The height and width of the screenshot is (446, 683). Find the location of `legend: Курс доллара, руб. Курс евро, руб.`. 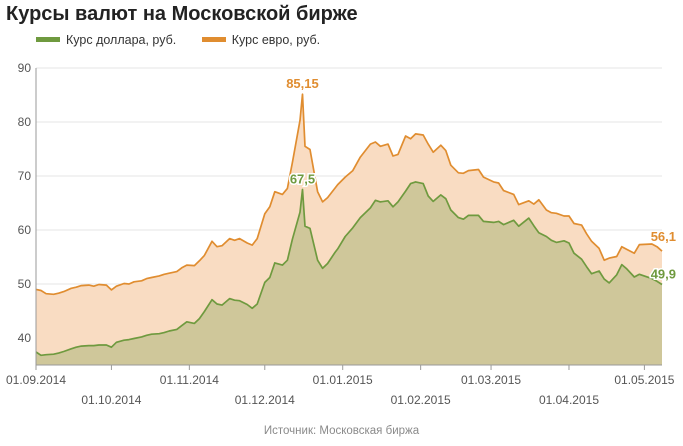

legend: Курс доллара, руб. Курс евро, руб. is located at coordinates (189, 40).